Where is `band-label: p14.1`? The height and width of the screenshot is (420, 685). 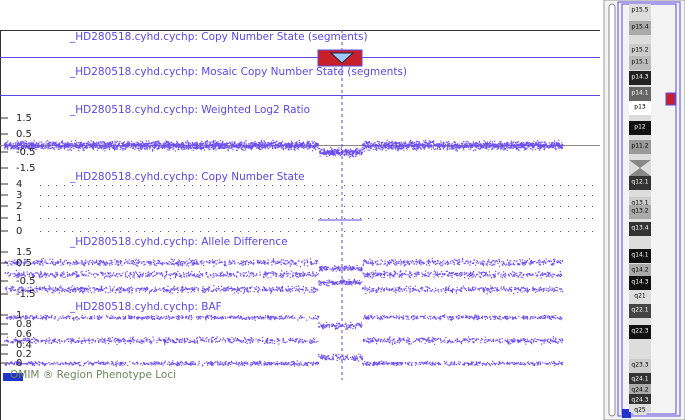
band-label: p14.1 is located at coordinates (639, 93).